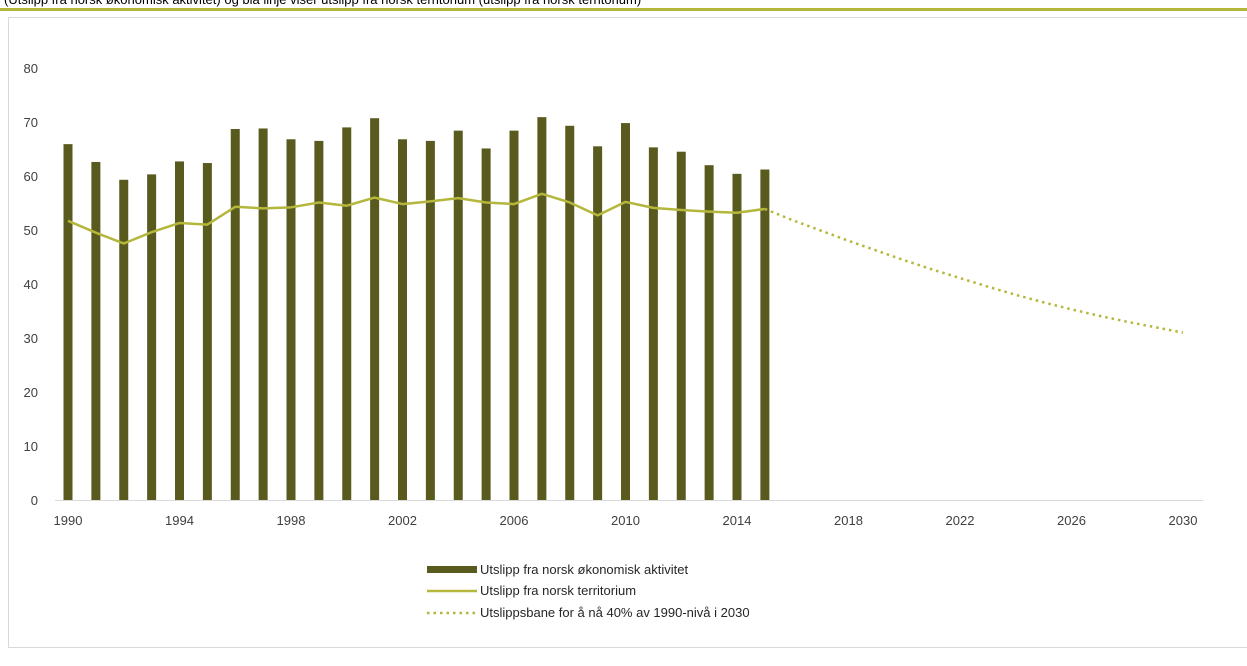 The image size is (1247, 666). I want to click on y-tick-label: 50, so click(31, 230).